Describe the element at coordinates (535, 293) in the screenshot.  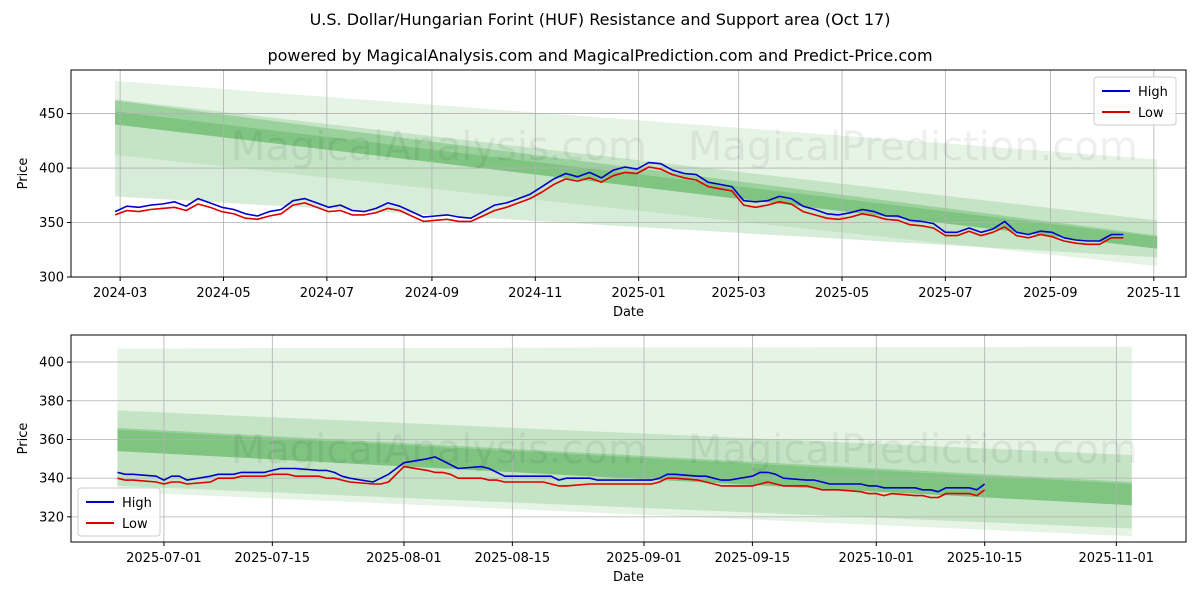
I see `x-tick-label: 2024-11` at that location.